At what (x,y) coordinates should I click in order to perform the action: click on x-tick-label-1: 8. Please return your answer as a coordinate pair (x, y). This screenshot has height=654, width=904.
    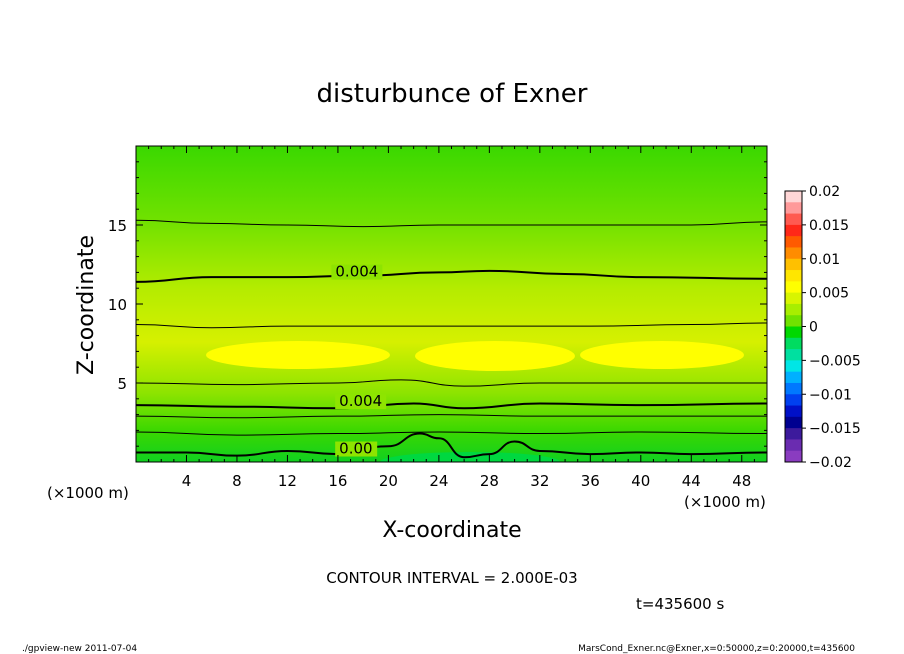
    Looking at the image, I should click on (237, 481).